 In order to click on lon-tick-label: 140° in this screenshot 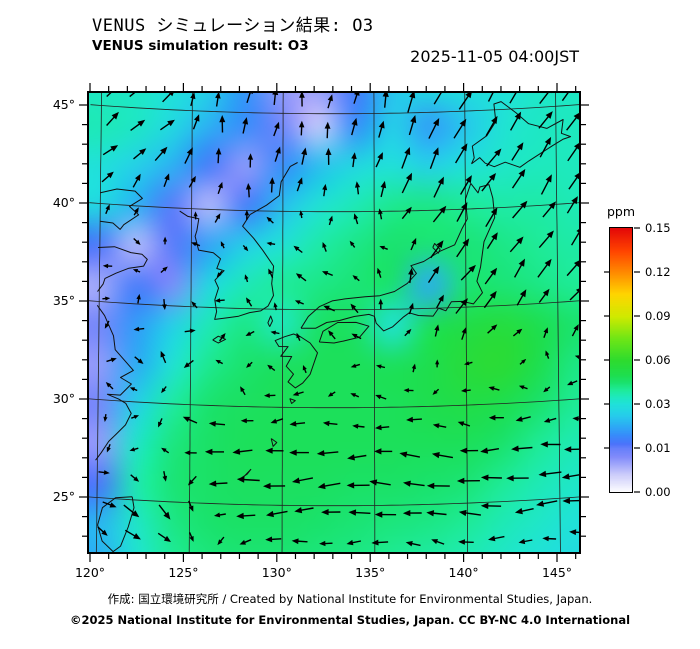, I will do `click(464, 572)`.